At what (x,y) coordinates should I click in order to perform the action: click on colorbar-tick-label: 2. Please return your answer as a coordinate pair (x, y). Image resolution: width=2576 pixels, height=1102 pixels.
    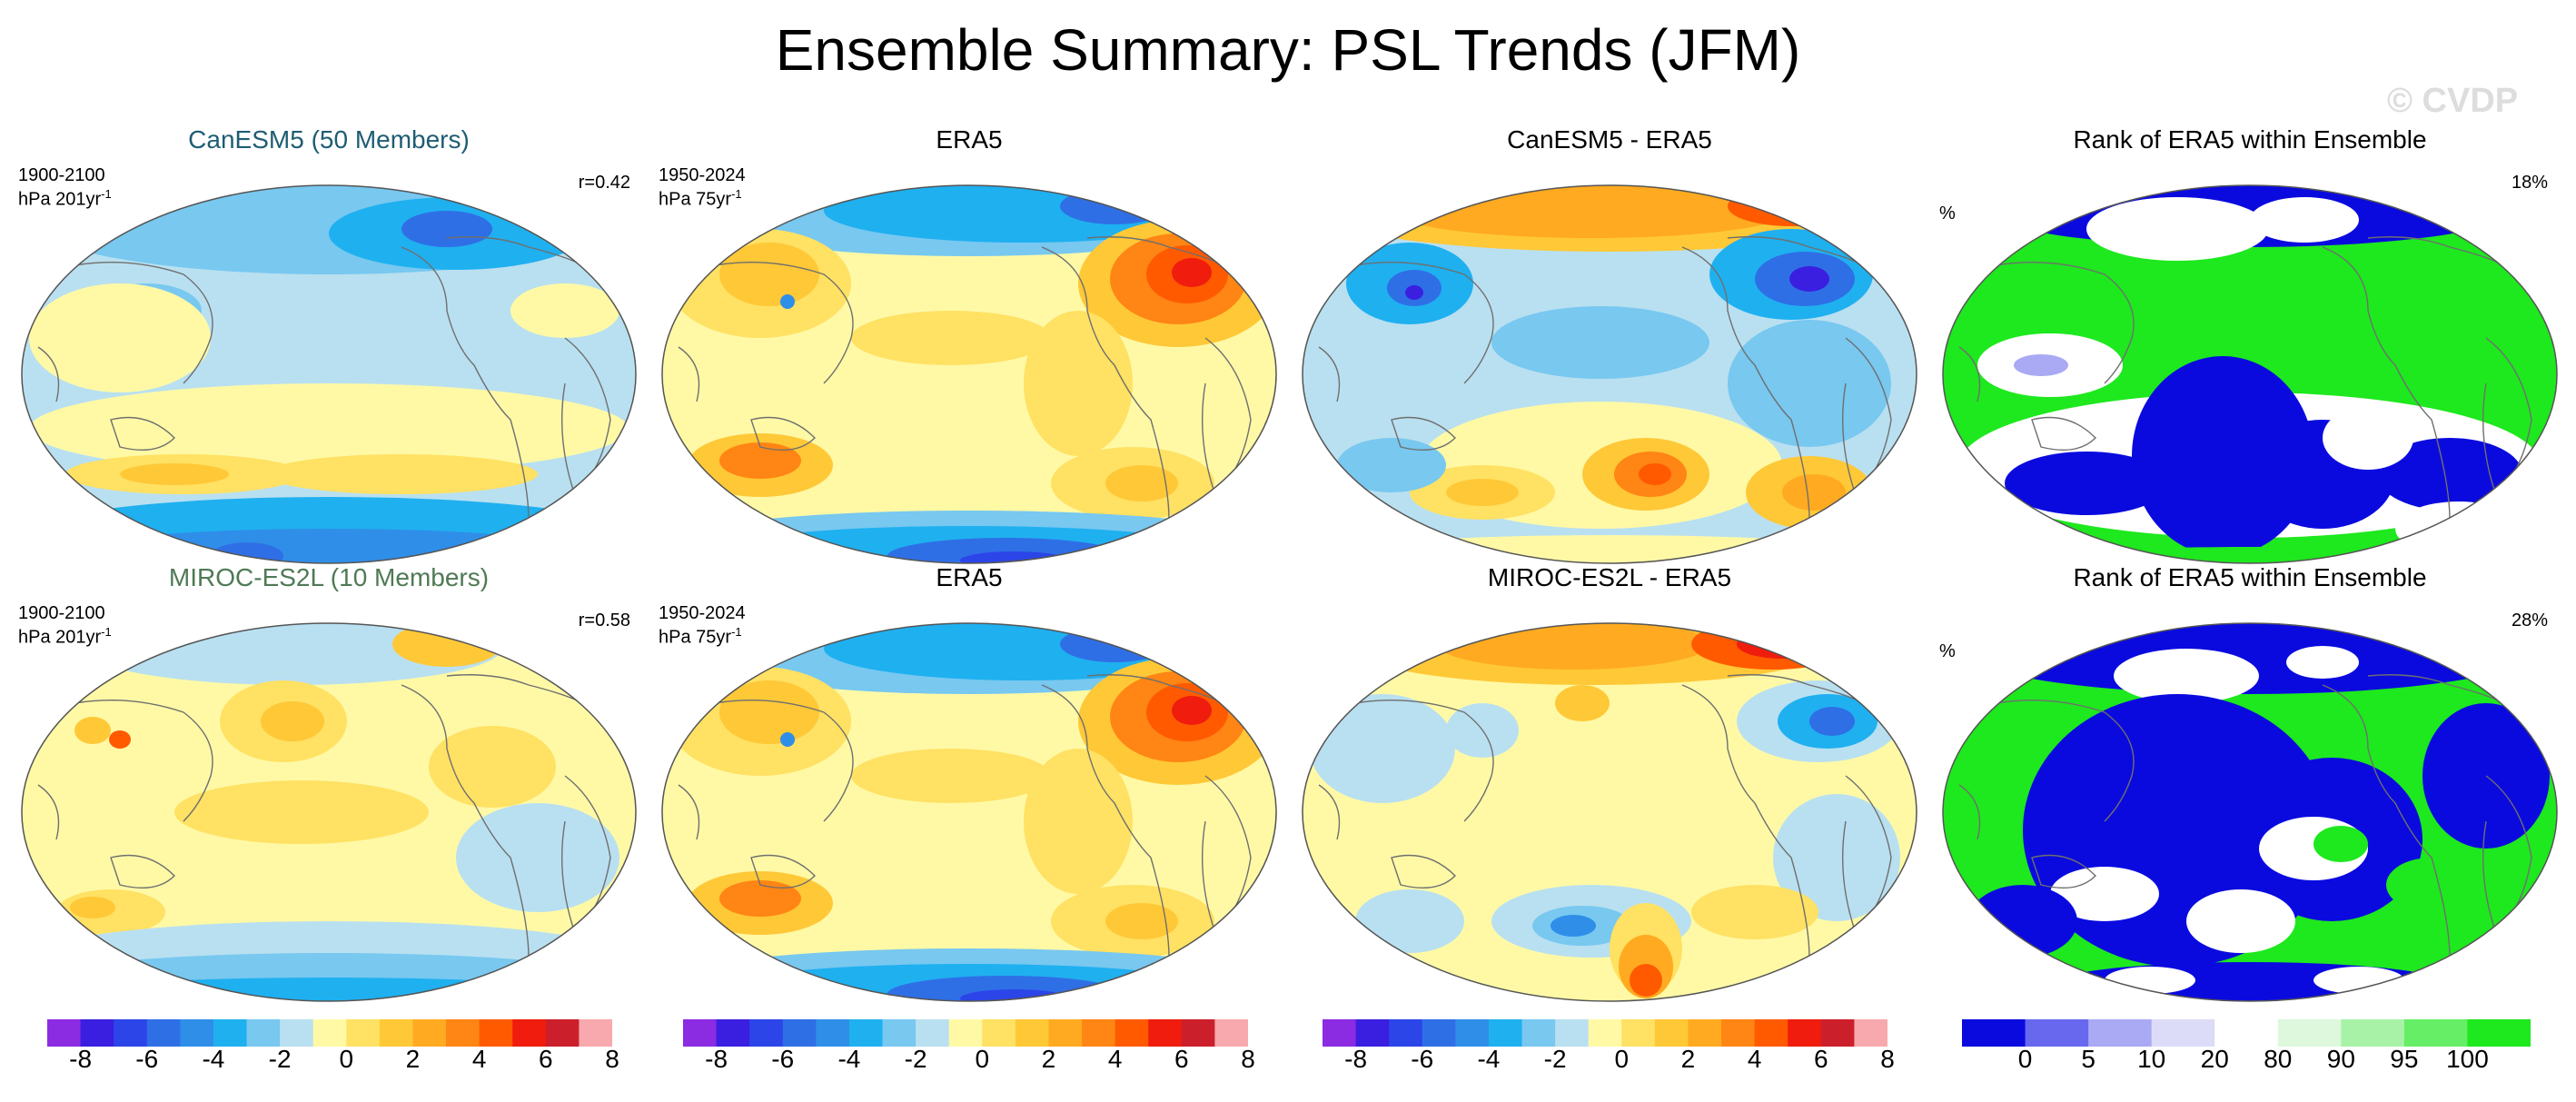
    Looking at the image, I should click on (1688, 1059).